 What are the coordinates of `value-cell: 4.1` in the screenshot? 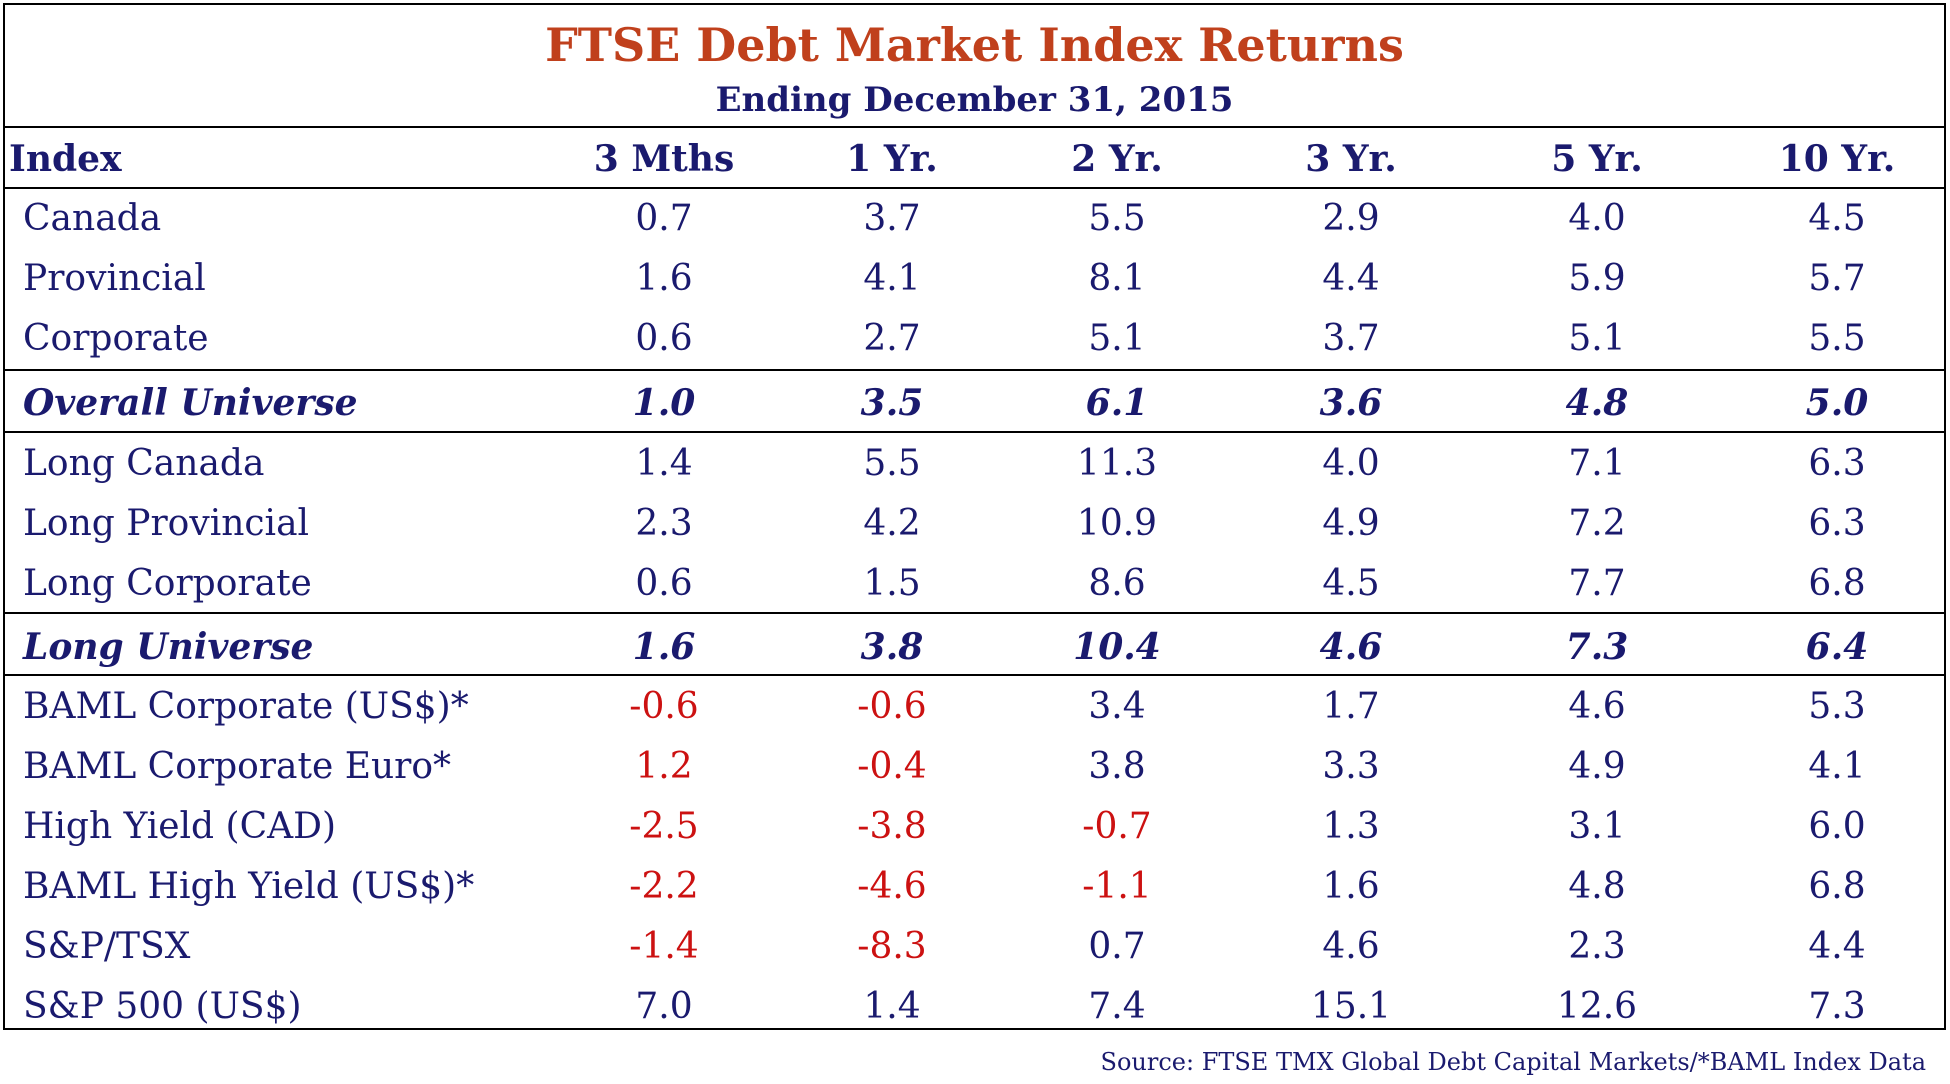 It's located at (892, 278).